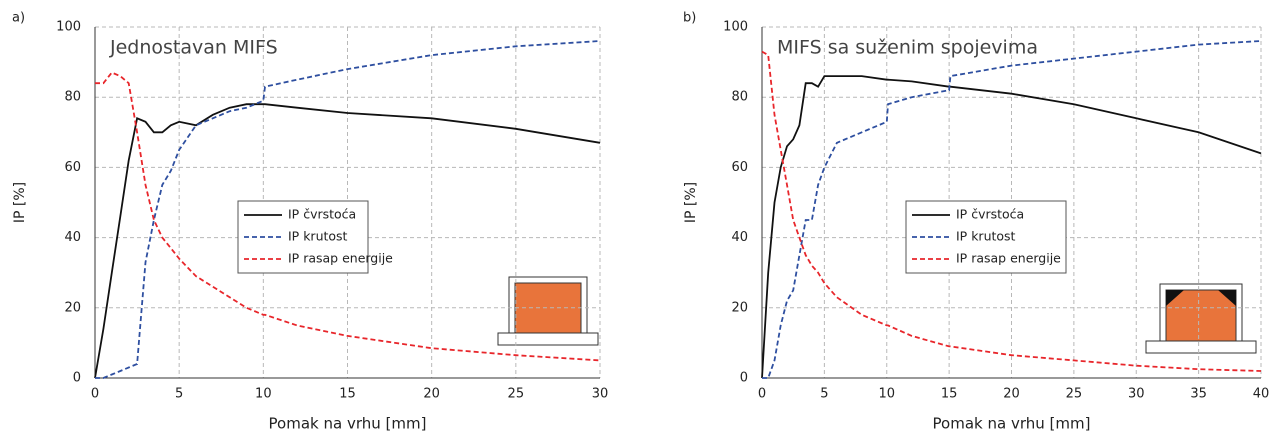  What do you see at coordinates (18, 18) in the screenshot?
I see `panel-label: a)` at bounding box center [18, 18].